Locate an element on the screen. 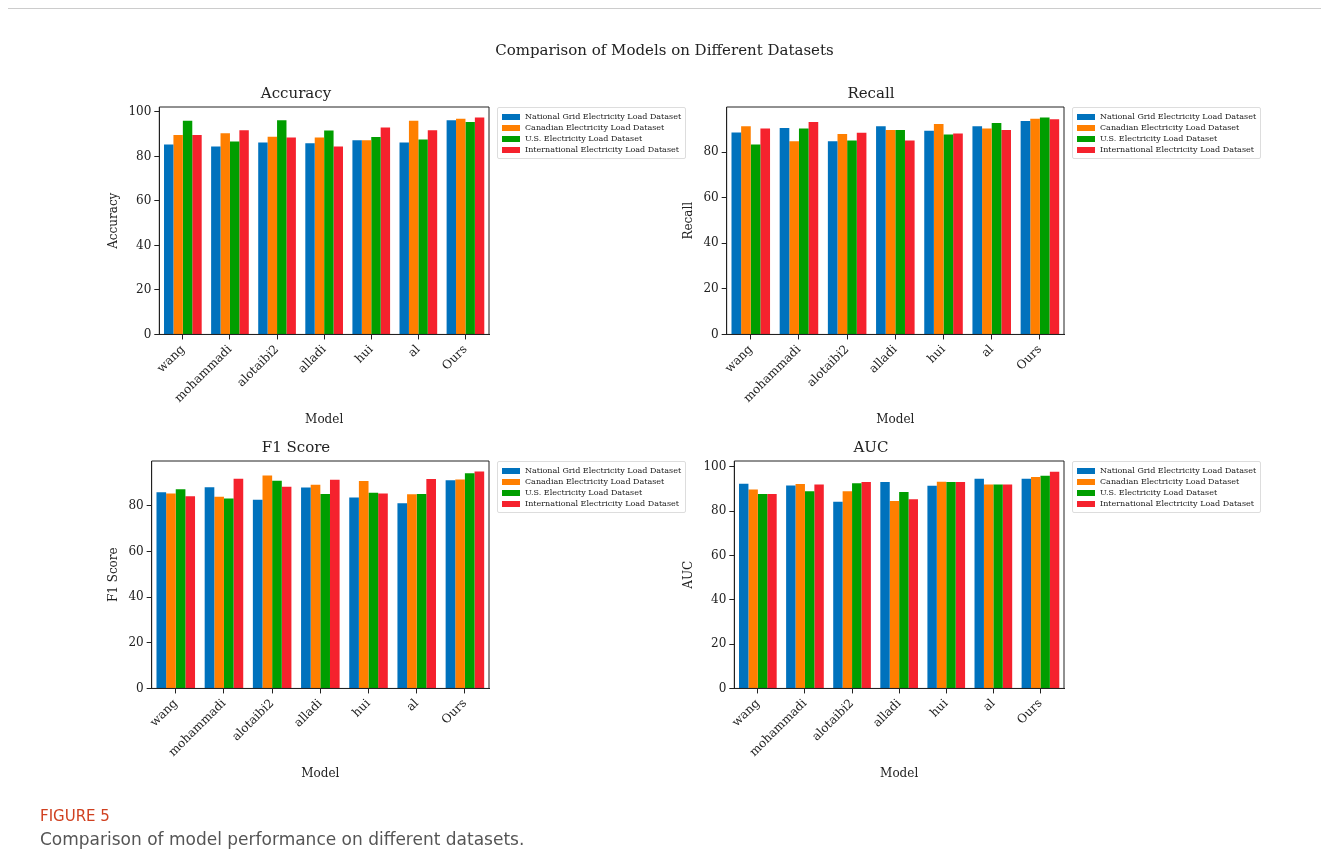 The image size is (1329, 868). y-tick-label: 20 is located at coordinates (144, 289).